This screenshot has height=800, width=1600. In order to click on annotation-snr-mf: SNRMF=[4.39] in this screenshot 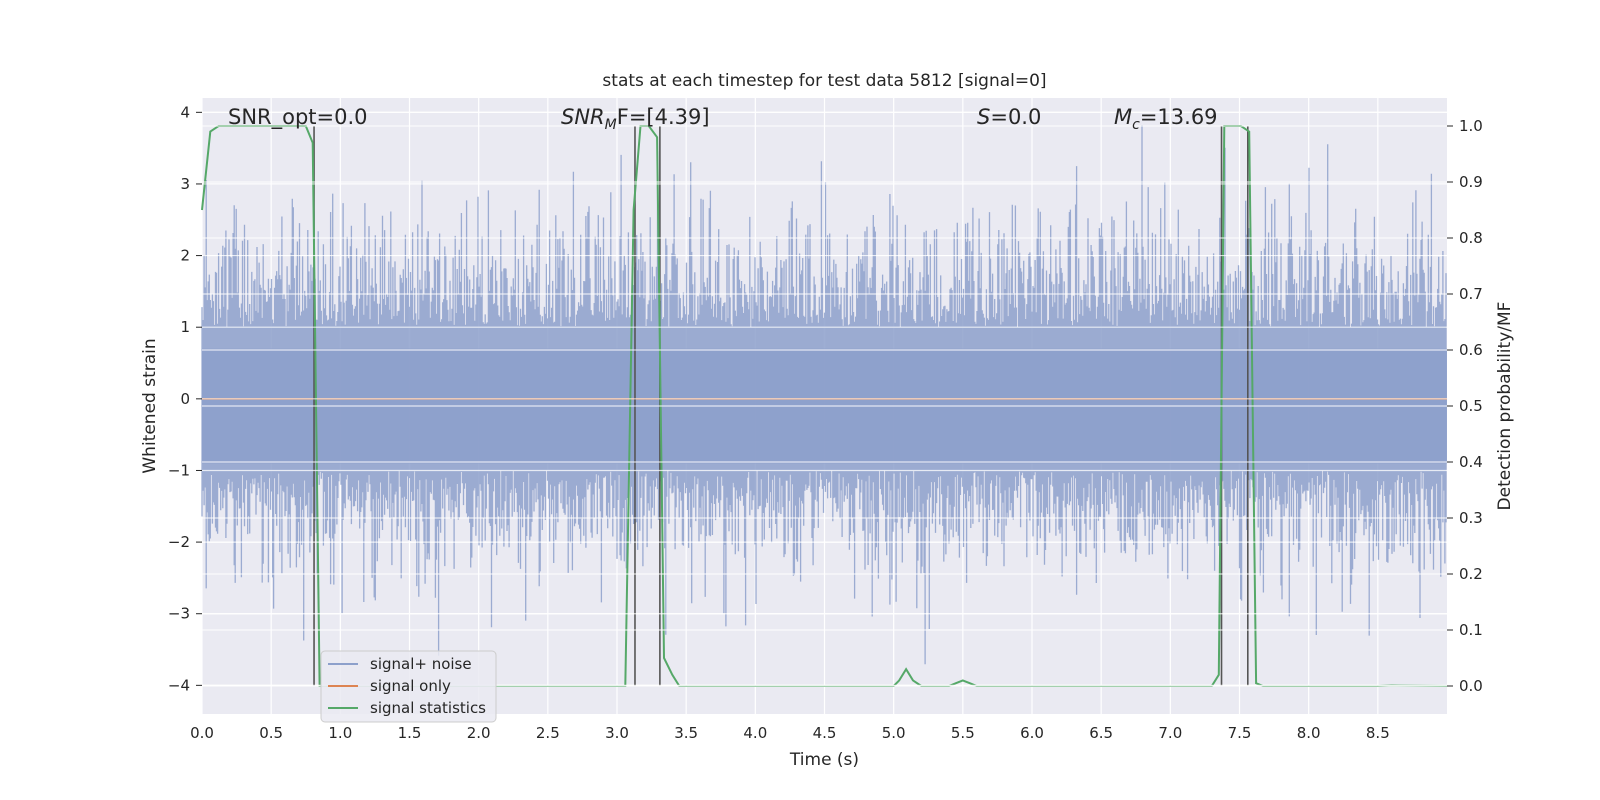, I will do `click(635, 119)`.